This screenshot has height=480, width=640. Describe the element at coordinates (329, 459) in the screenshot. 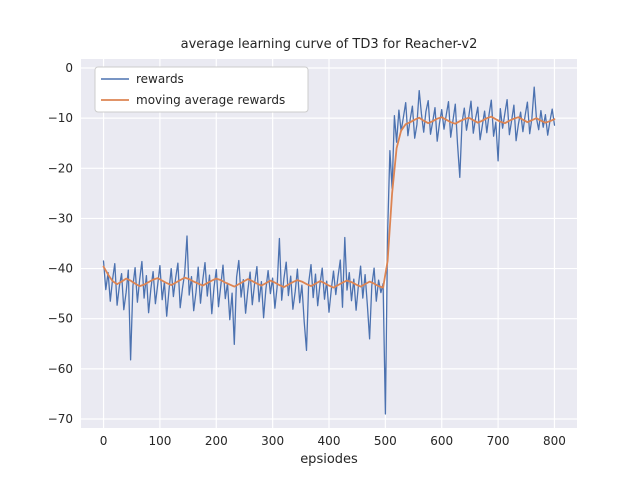

I see `x-axis-label: epsiodes` at that location.